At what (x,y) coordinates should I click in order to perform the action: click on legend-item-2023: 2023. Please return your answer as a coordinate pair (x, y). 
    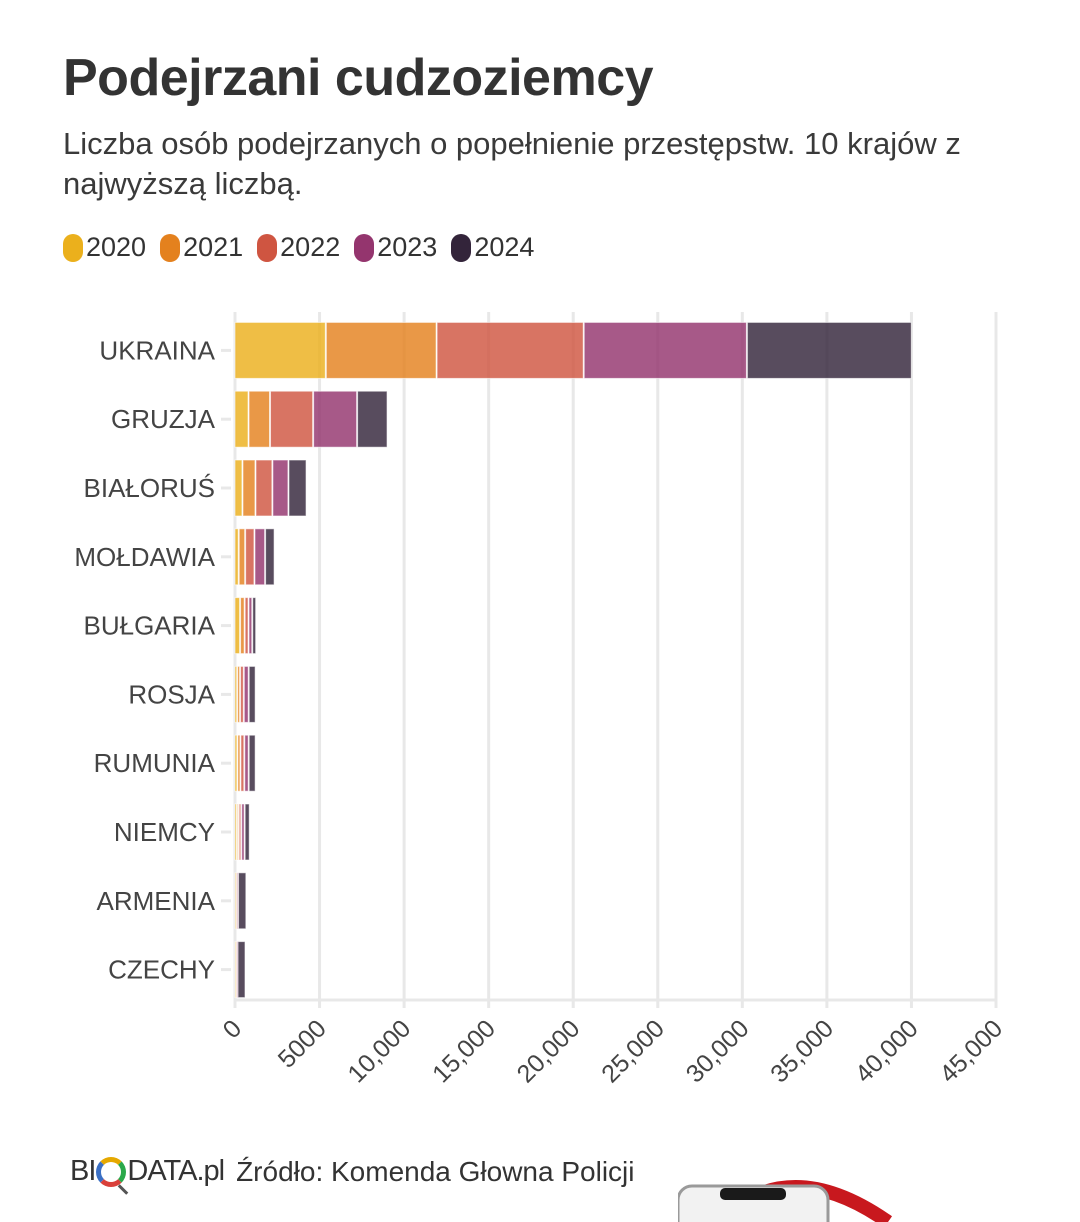
    Looking at the image, I should click on (395, 247).